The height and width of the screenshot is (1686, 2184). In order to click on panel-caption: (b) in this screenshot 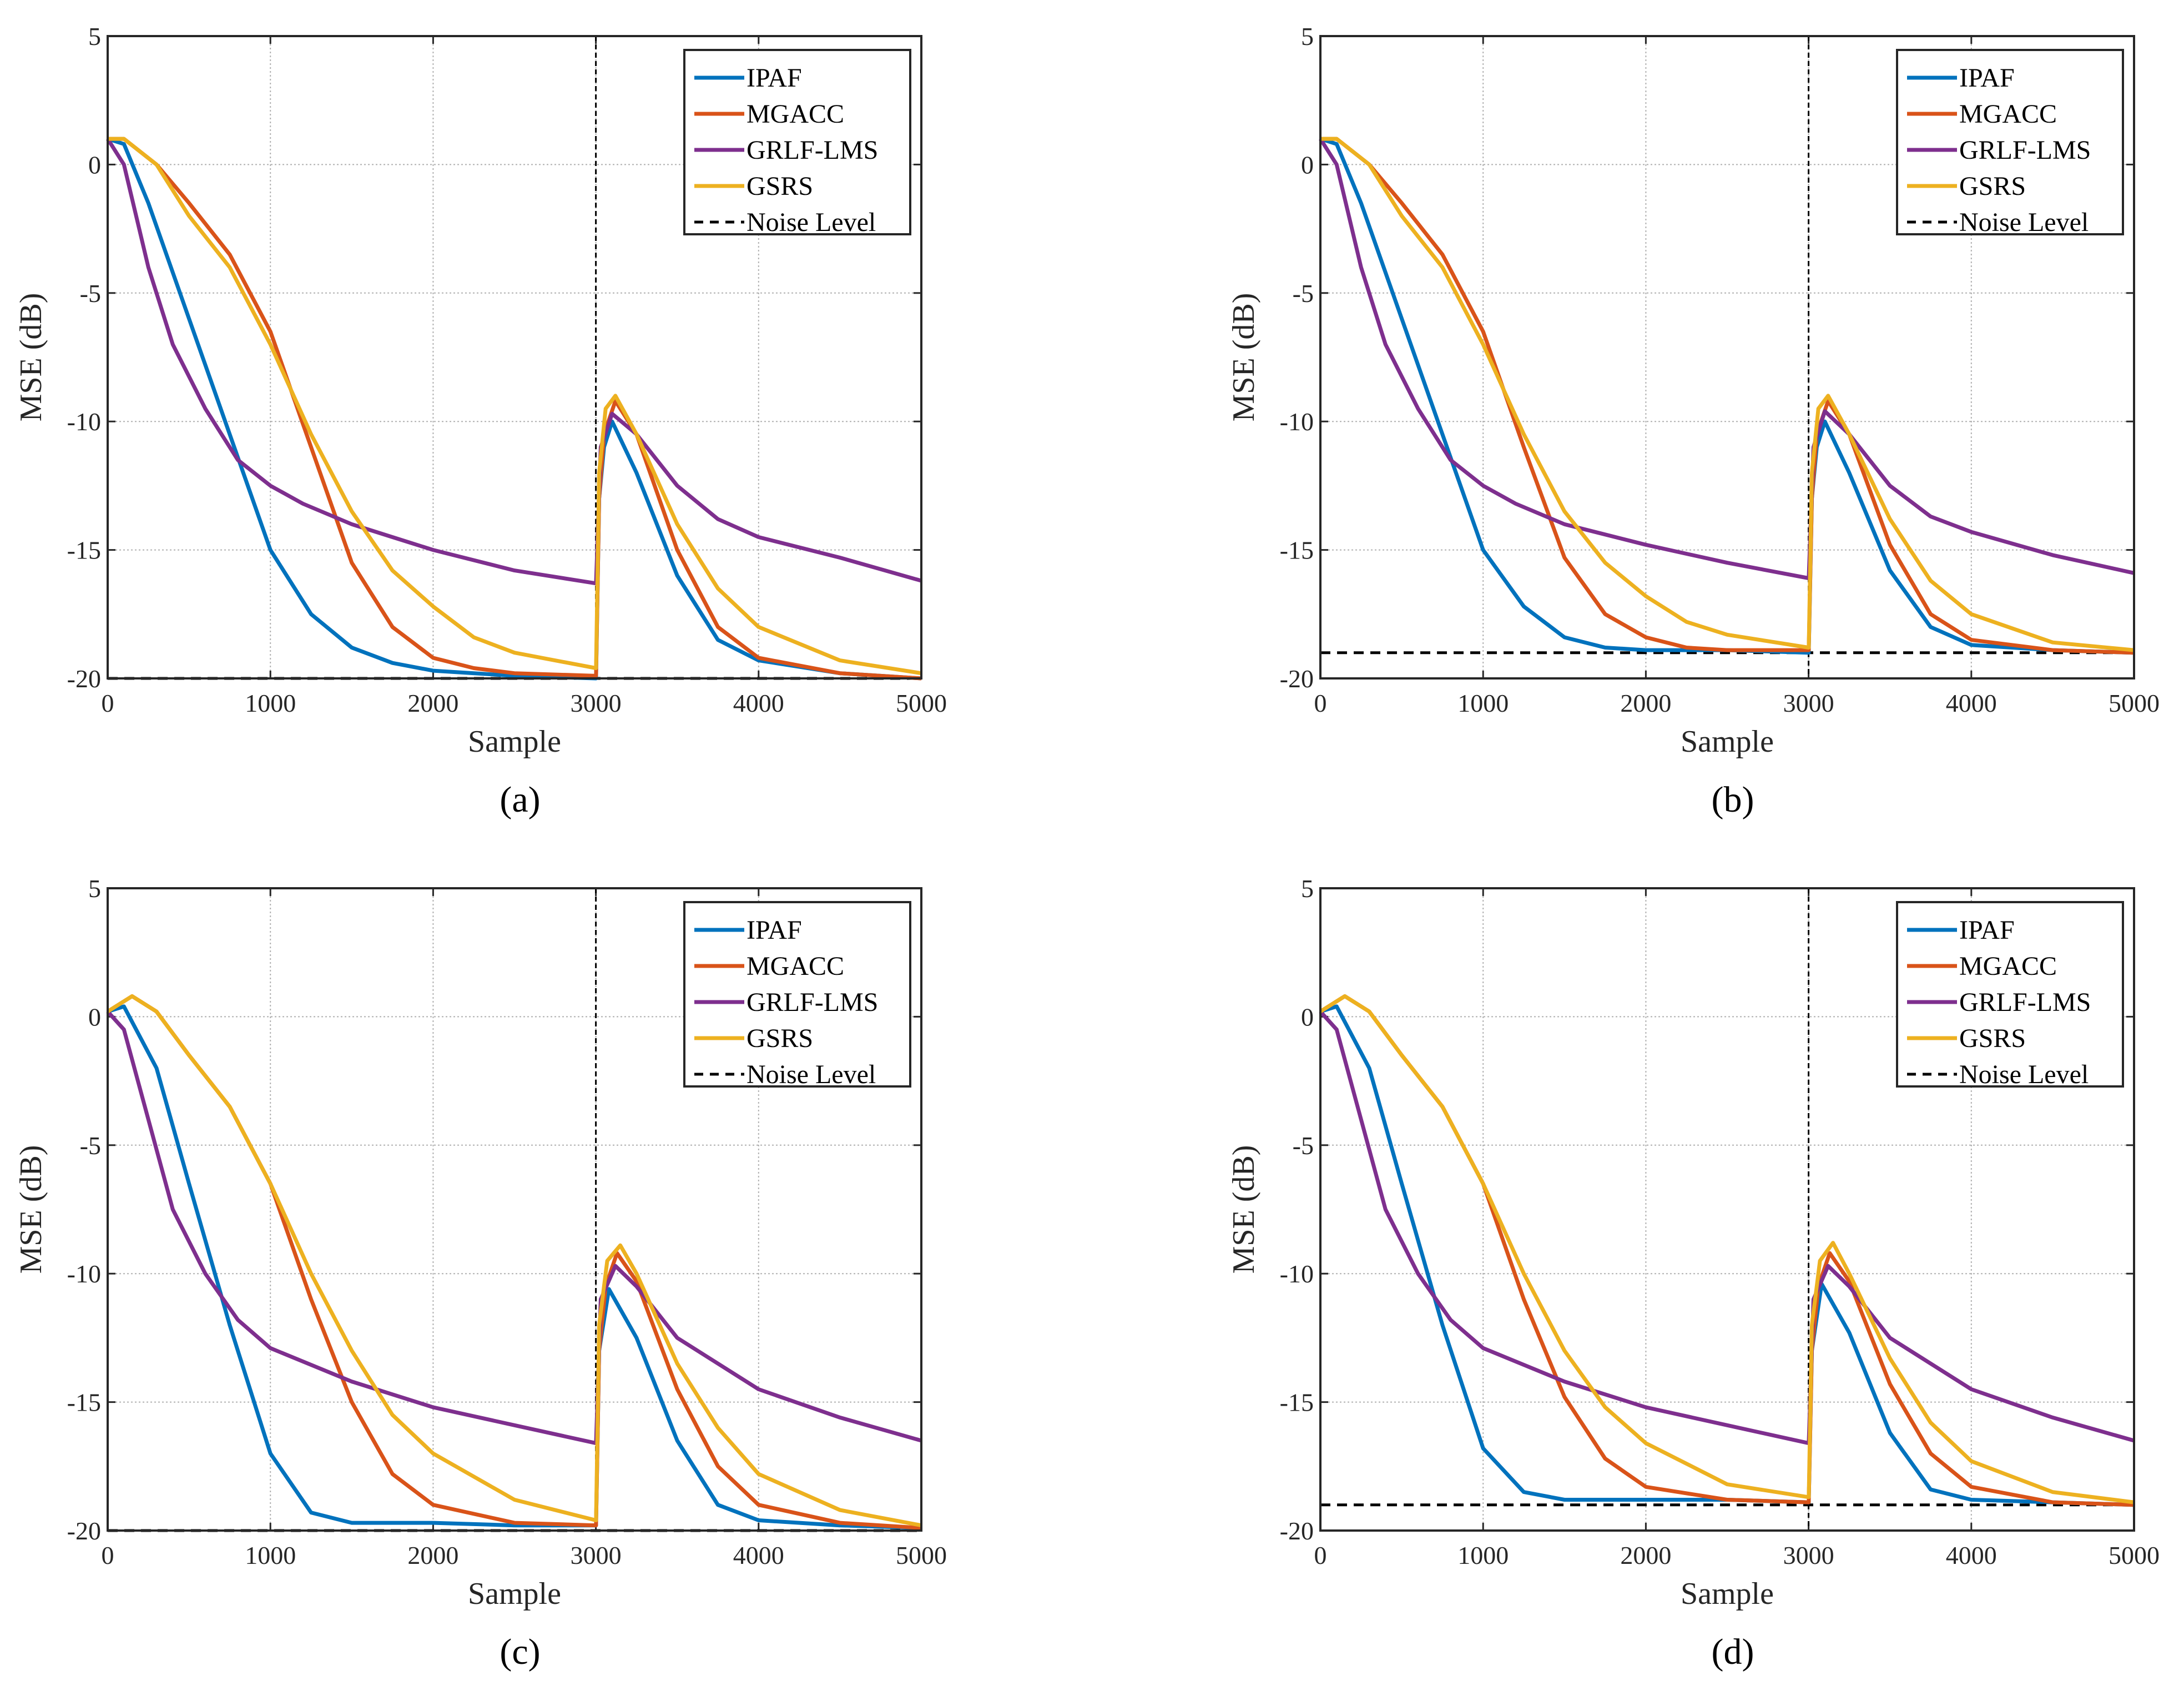, I will do `click(1733, 799)`.